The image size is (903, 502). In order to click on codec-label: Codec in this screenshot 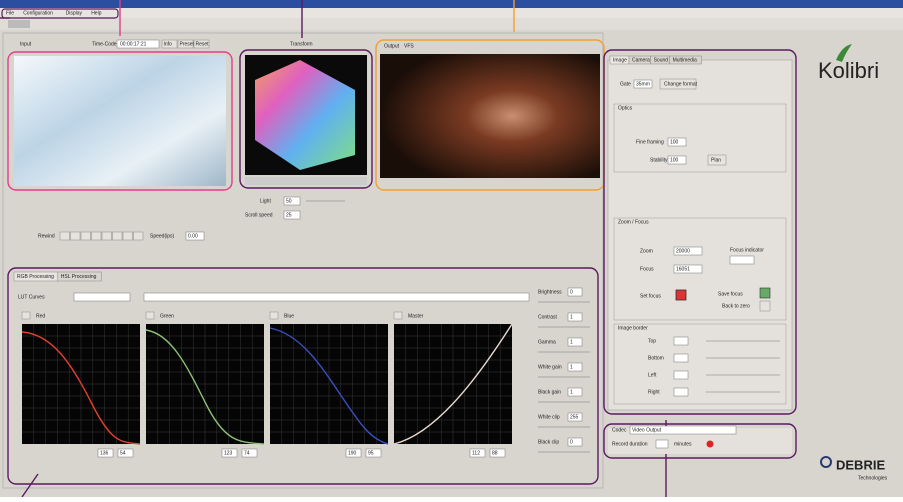, I will do `click(619, 430)`.